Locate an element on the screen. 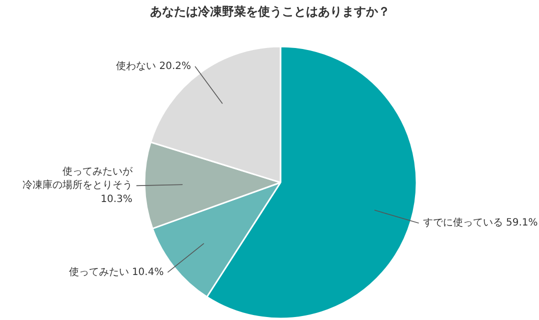  chart-title: あなたは冷凍野菜を使うことはありますか？ is located at coordinates (270, 11).